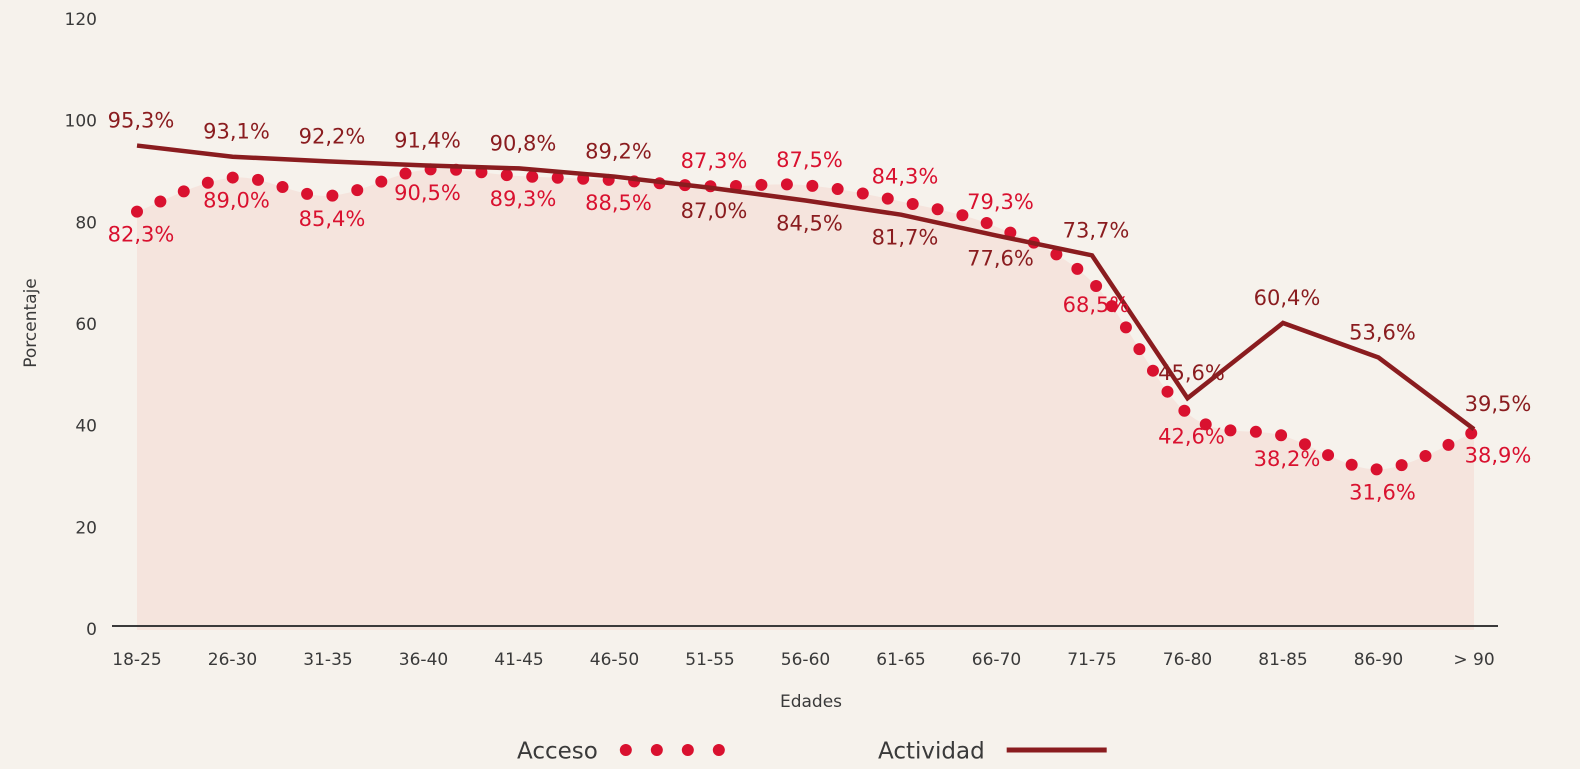 This screenshot has width=1580, height=769. I want to click on x-tick-label: 76-80, so click(1187, 660).